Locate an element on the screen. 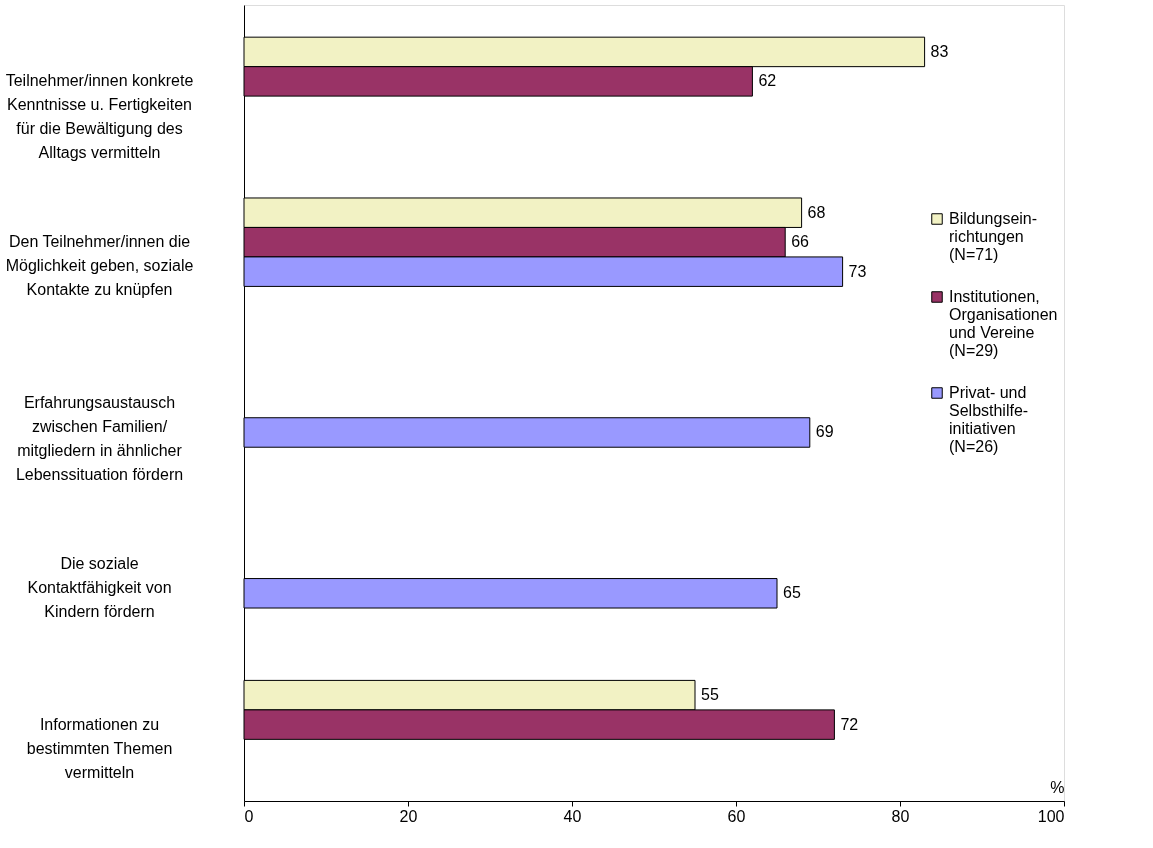 Image resolution: width=1153 pixels, height=848 pixels. legend-label: Institutionen, Organisationen und Vereine (N=29) is located at coordinates (1003, 323).